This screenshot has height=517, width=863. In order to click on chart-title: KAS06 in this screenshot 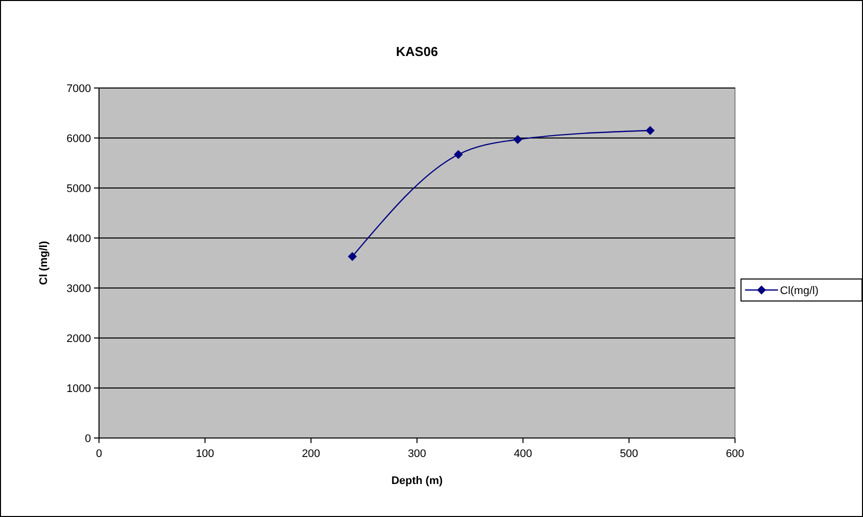, I will do `click(417, 51)`.